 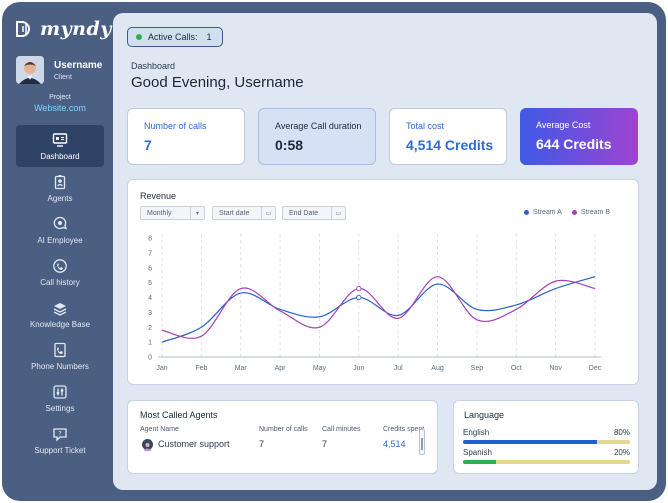 What do you see at coordinates (150, 343) in the screenshot?
I see `y-tick-label: 1` at bounding box center [150, 343].